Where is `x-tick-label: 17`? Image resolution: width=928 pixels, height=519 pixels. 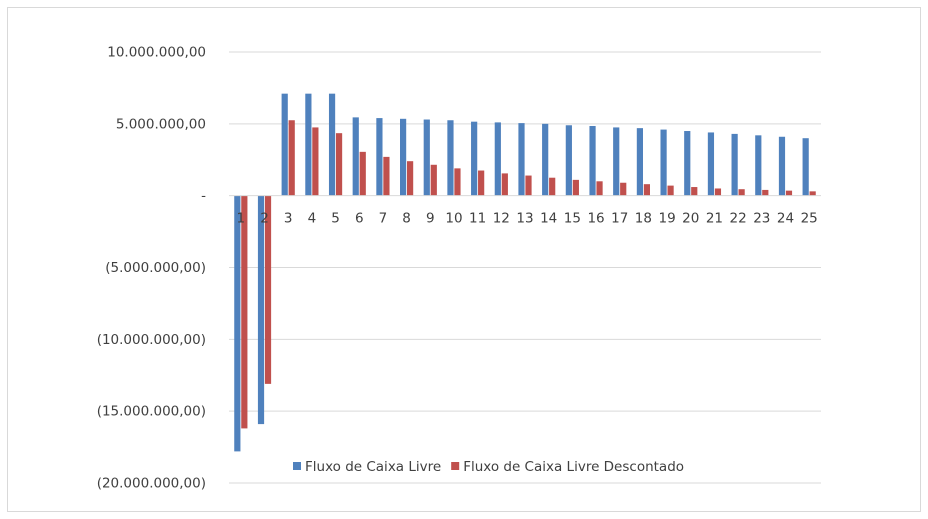 x-tick-label: 17 is located at coordinates (619, 219).